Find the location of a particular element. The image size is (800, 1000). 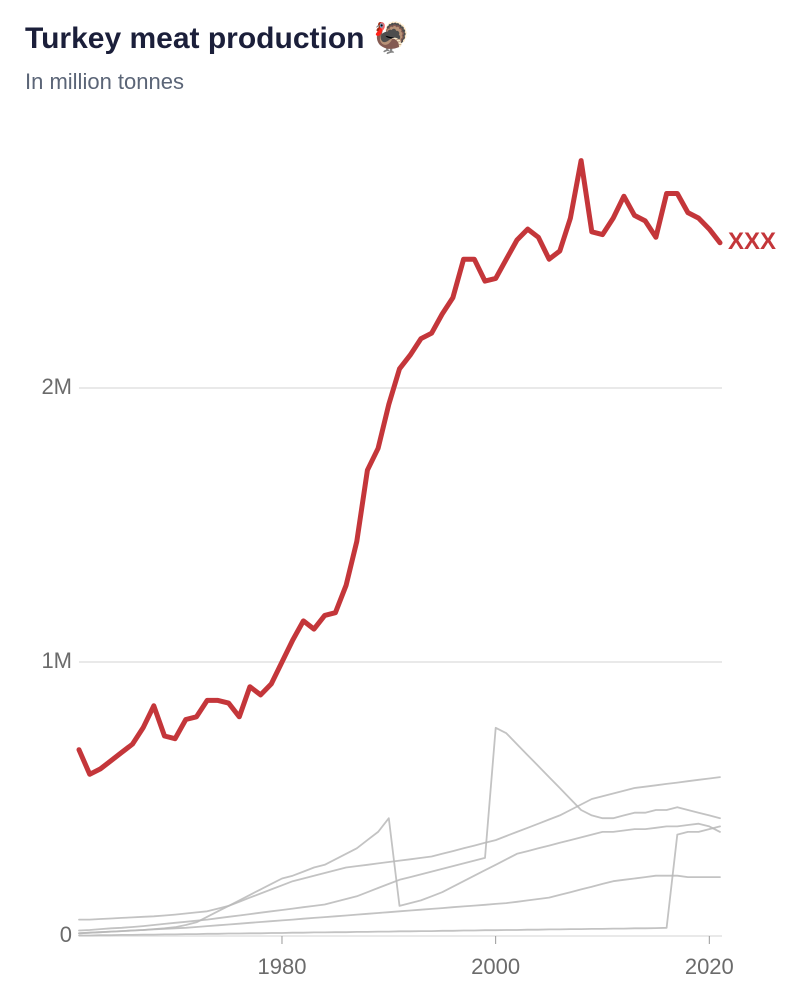

line-label: XXX is located at coordinates (752, 241).